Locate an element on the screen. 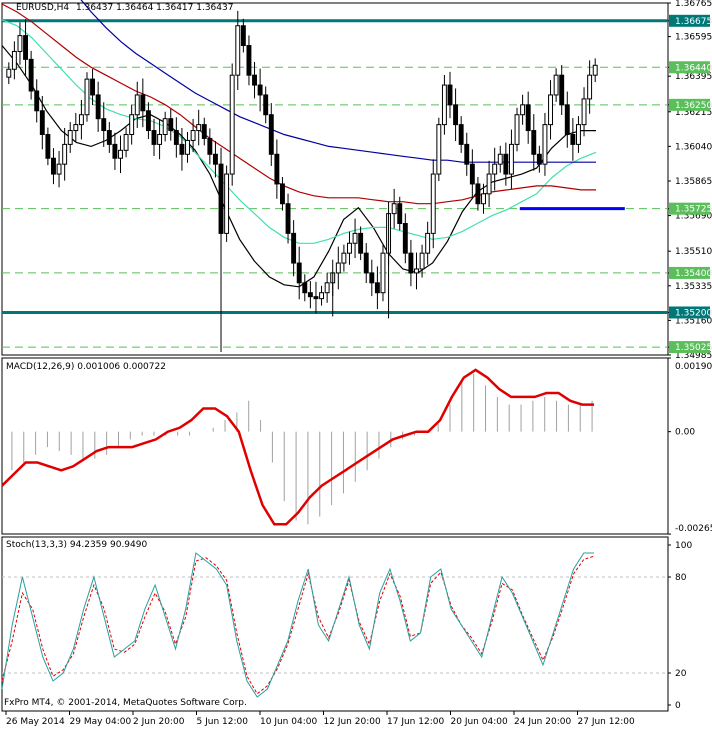  macd-tick-label-2: -0.002652 is located at coordinates (693, 529).